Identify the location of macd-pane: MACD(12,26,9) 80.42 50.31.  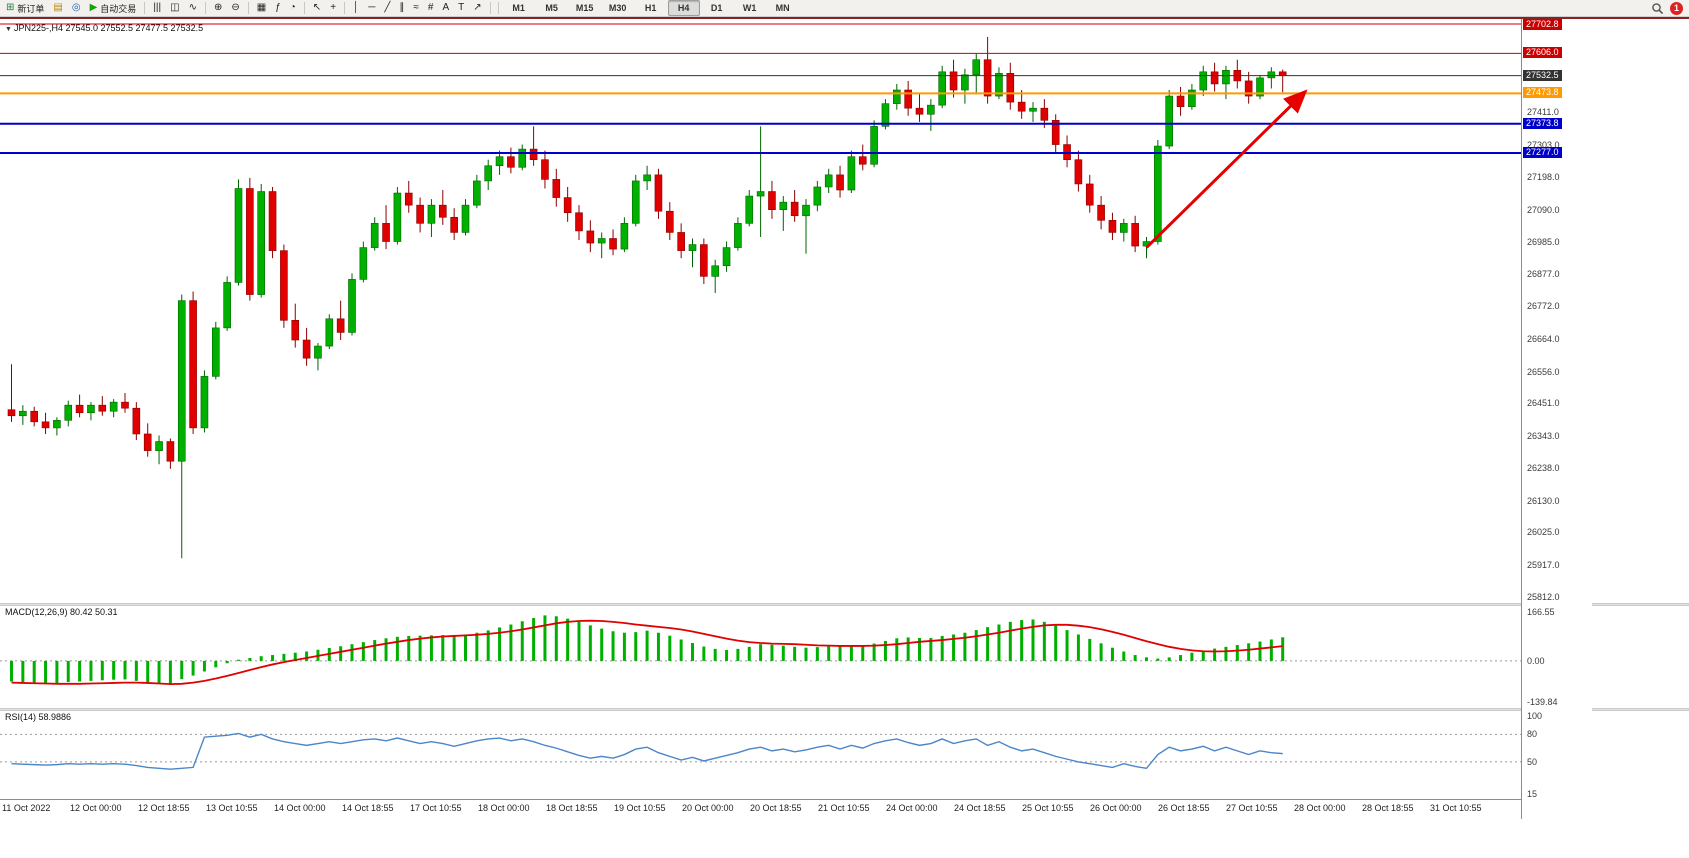
(760, 657).